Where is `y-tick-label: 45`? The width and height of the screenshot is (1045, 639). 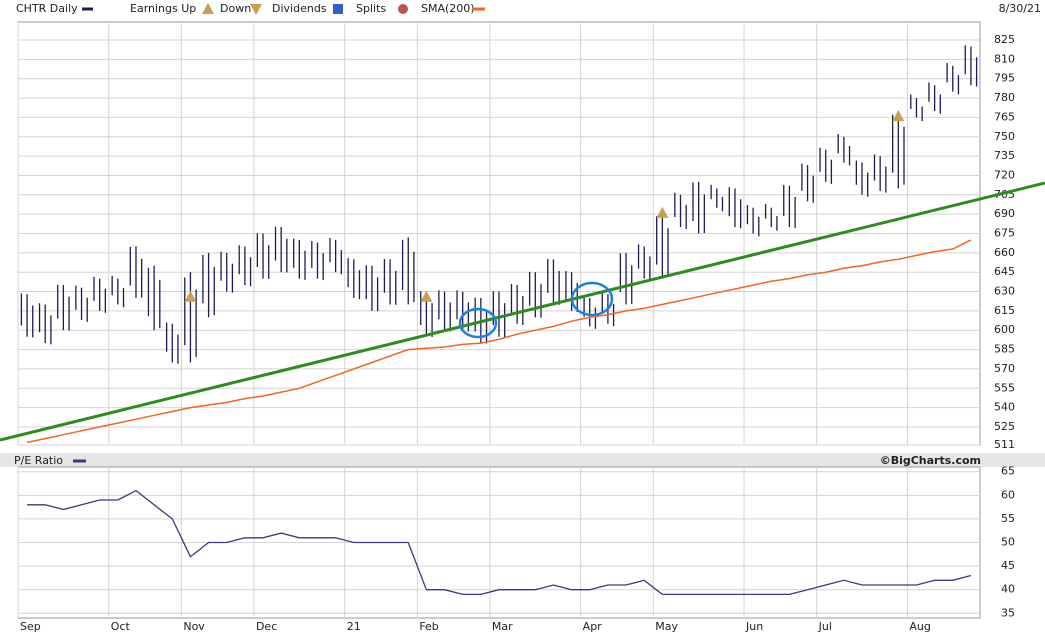 y-tick-label: 45 is located at coordinates (1008, 565).